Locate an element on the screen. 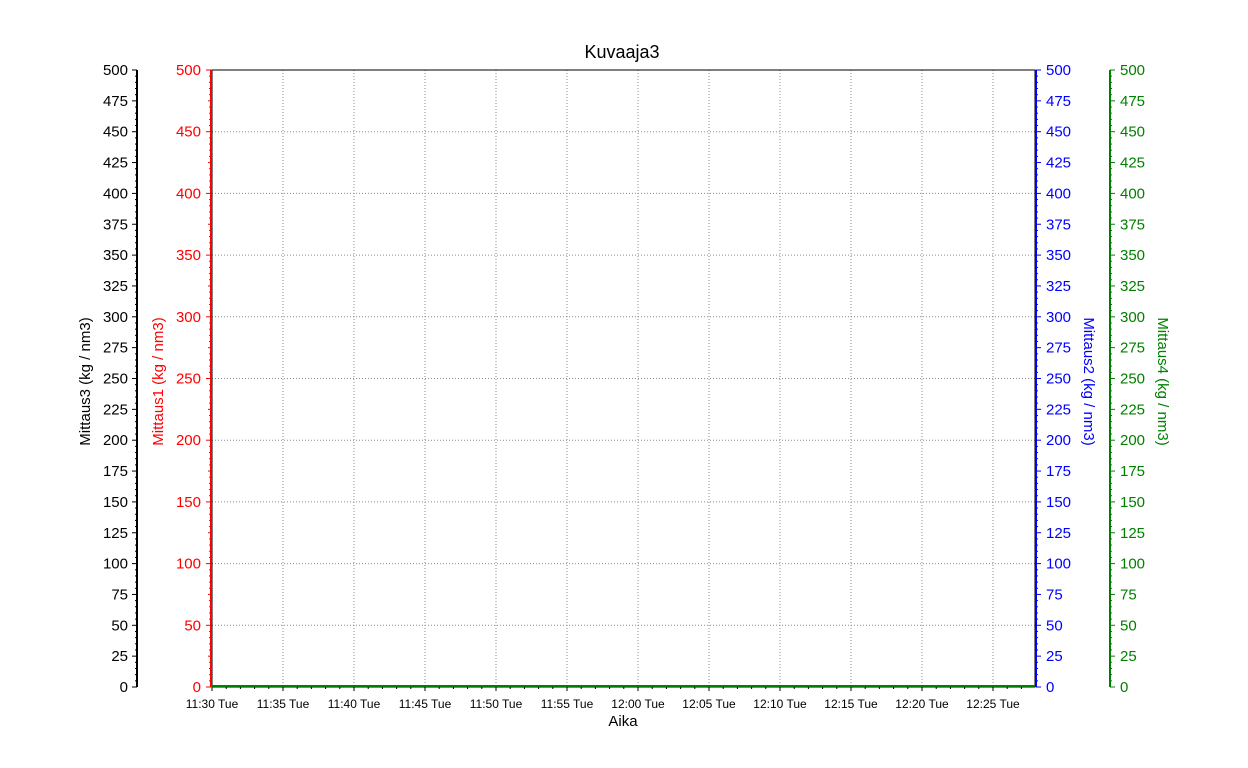 The image size is (1248, 768). x-tick-label: 11:35 Tue is located at coordinates (283, 704).